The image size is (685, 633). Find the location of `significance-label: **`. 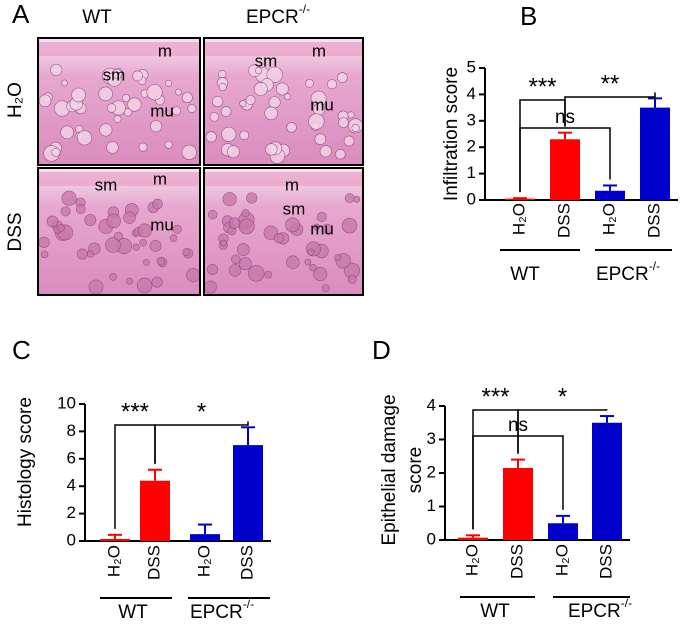

significance-label: ** is located at coordinates (610, 83).